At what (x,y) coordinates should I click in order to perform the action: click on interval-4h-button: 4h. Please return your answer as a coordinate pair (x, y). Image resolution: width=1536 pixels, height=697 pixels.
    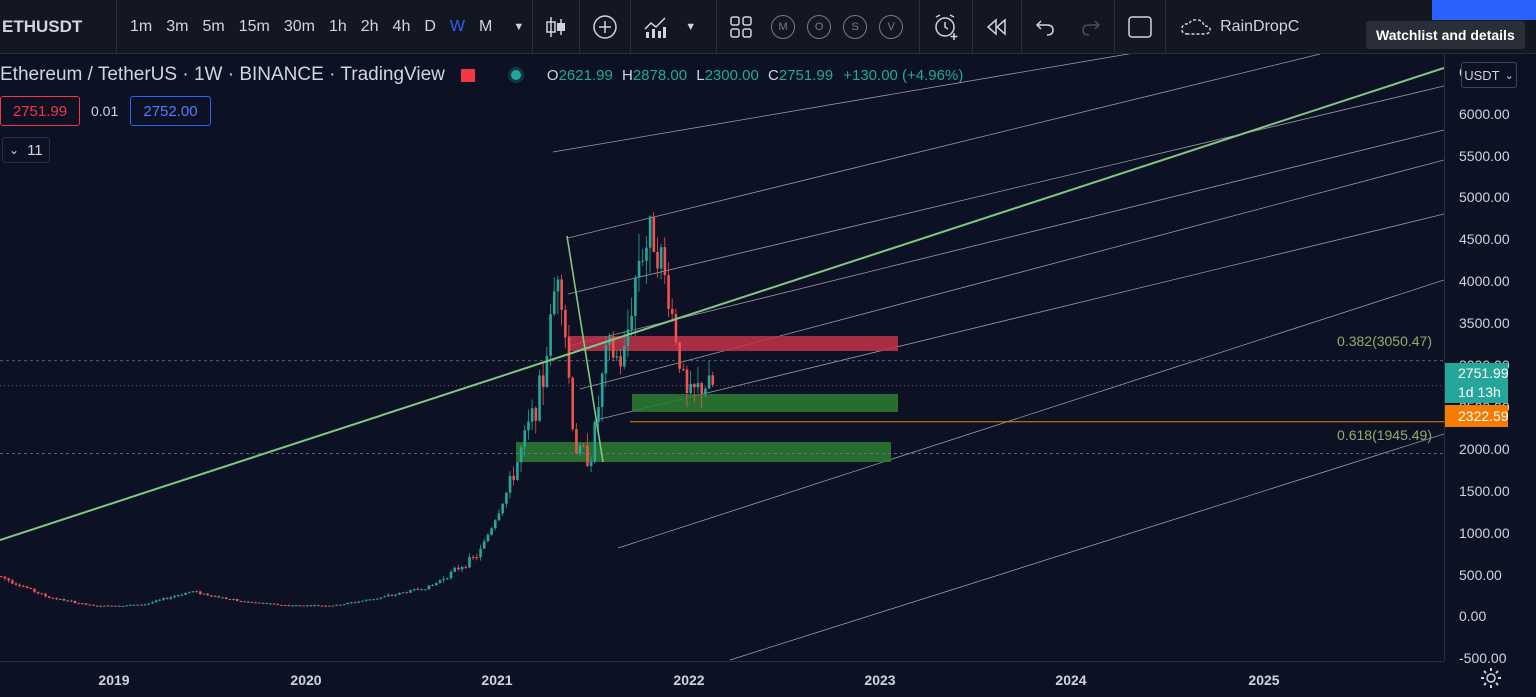
    Looking at the image, I should click on (401, 26).